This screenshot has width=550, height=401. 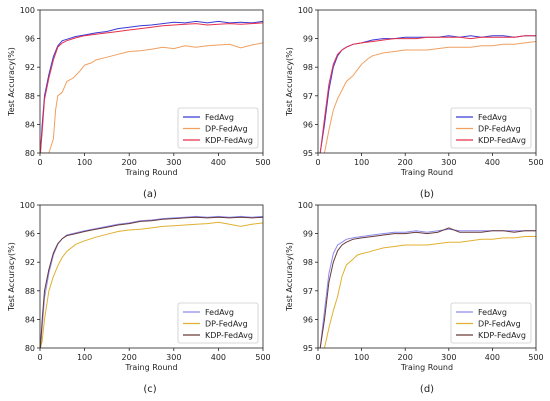 I want to click on panel-caption: (d), so click(x=427, y=389).